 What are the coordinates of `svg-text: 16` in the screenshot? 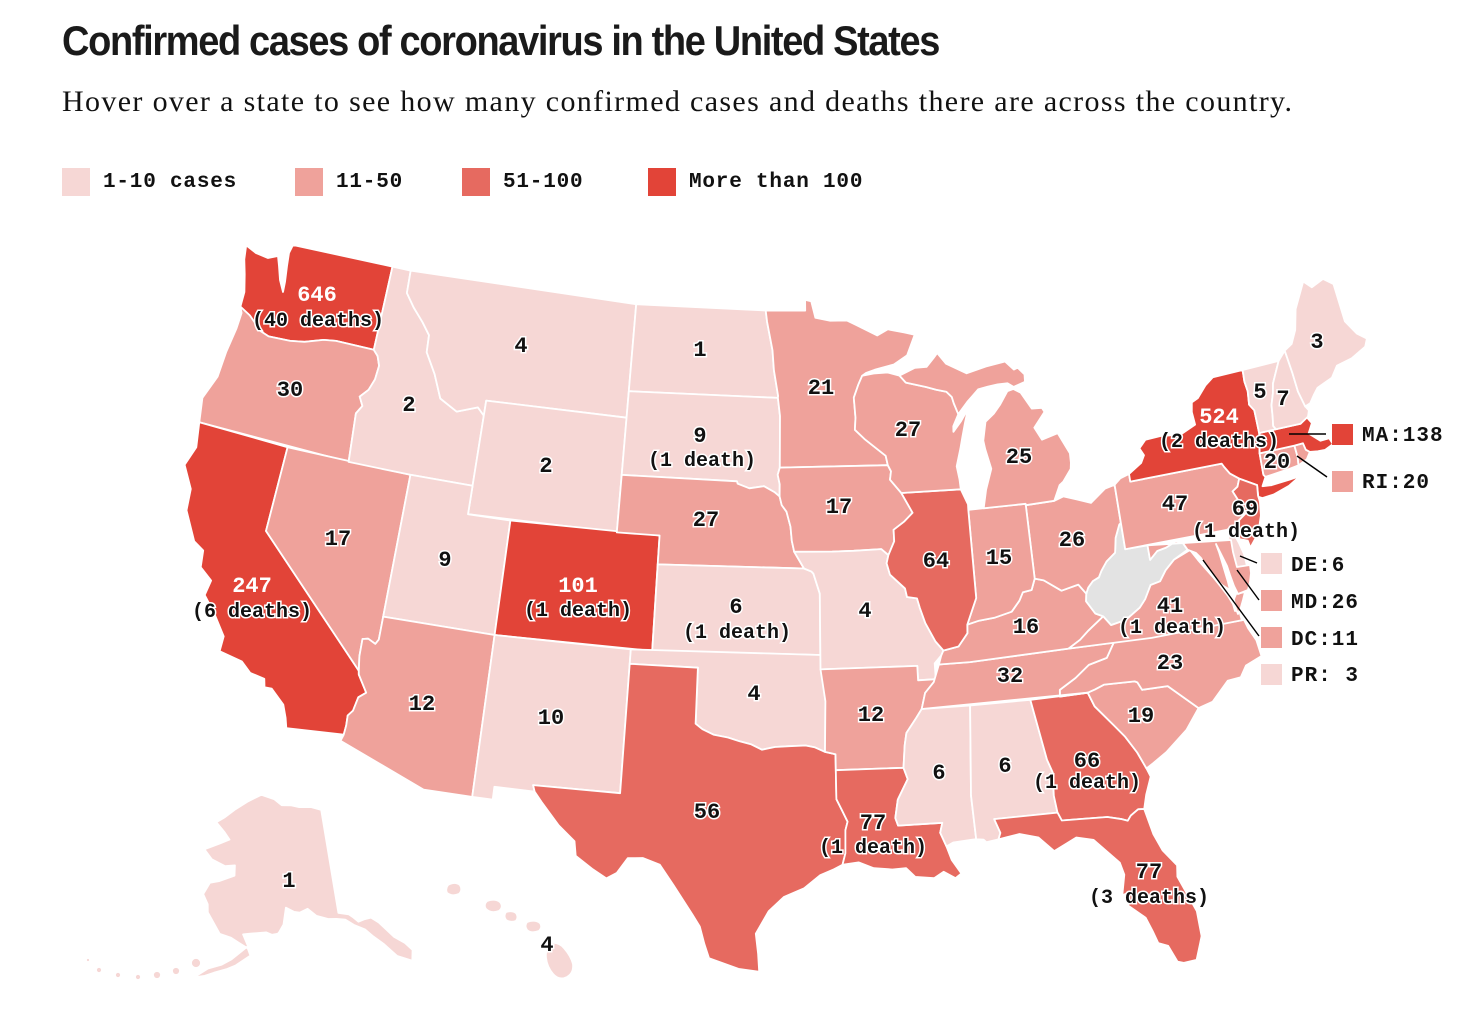 It's located at (1026, 627).